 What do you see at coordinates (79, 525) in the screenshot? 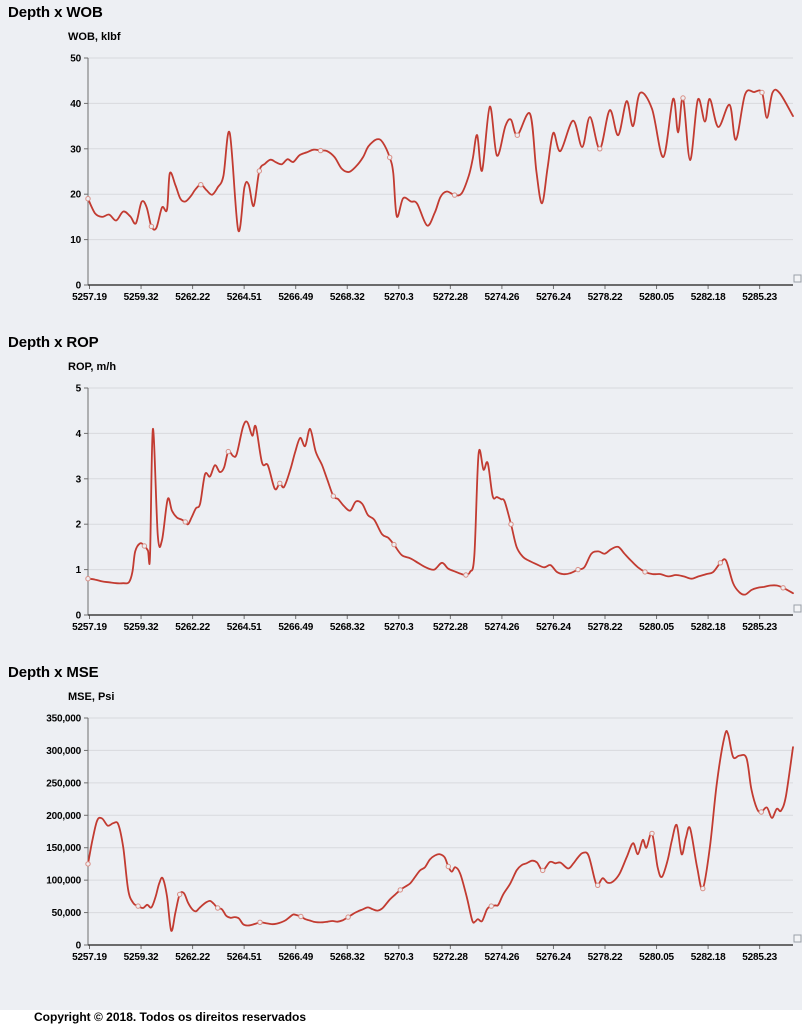
I see `y-tick-label: 2` at bounding box center [79, 525].